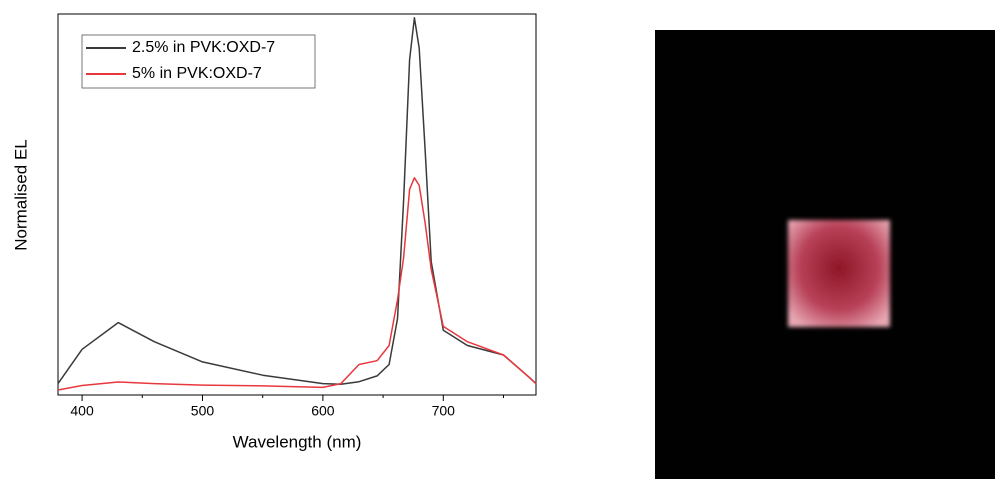 This screenshot has height=479, width=995. What do you see at coordinates (444, 411) in the screenshot?
I see `x-tick-label: 700` at bounding box center [444, 411].